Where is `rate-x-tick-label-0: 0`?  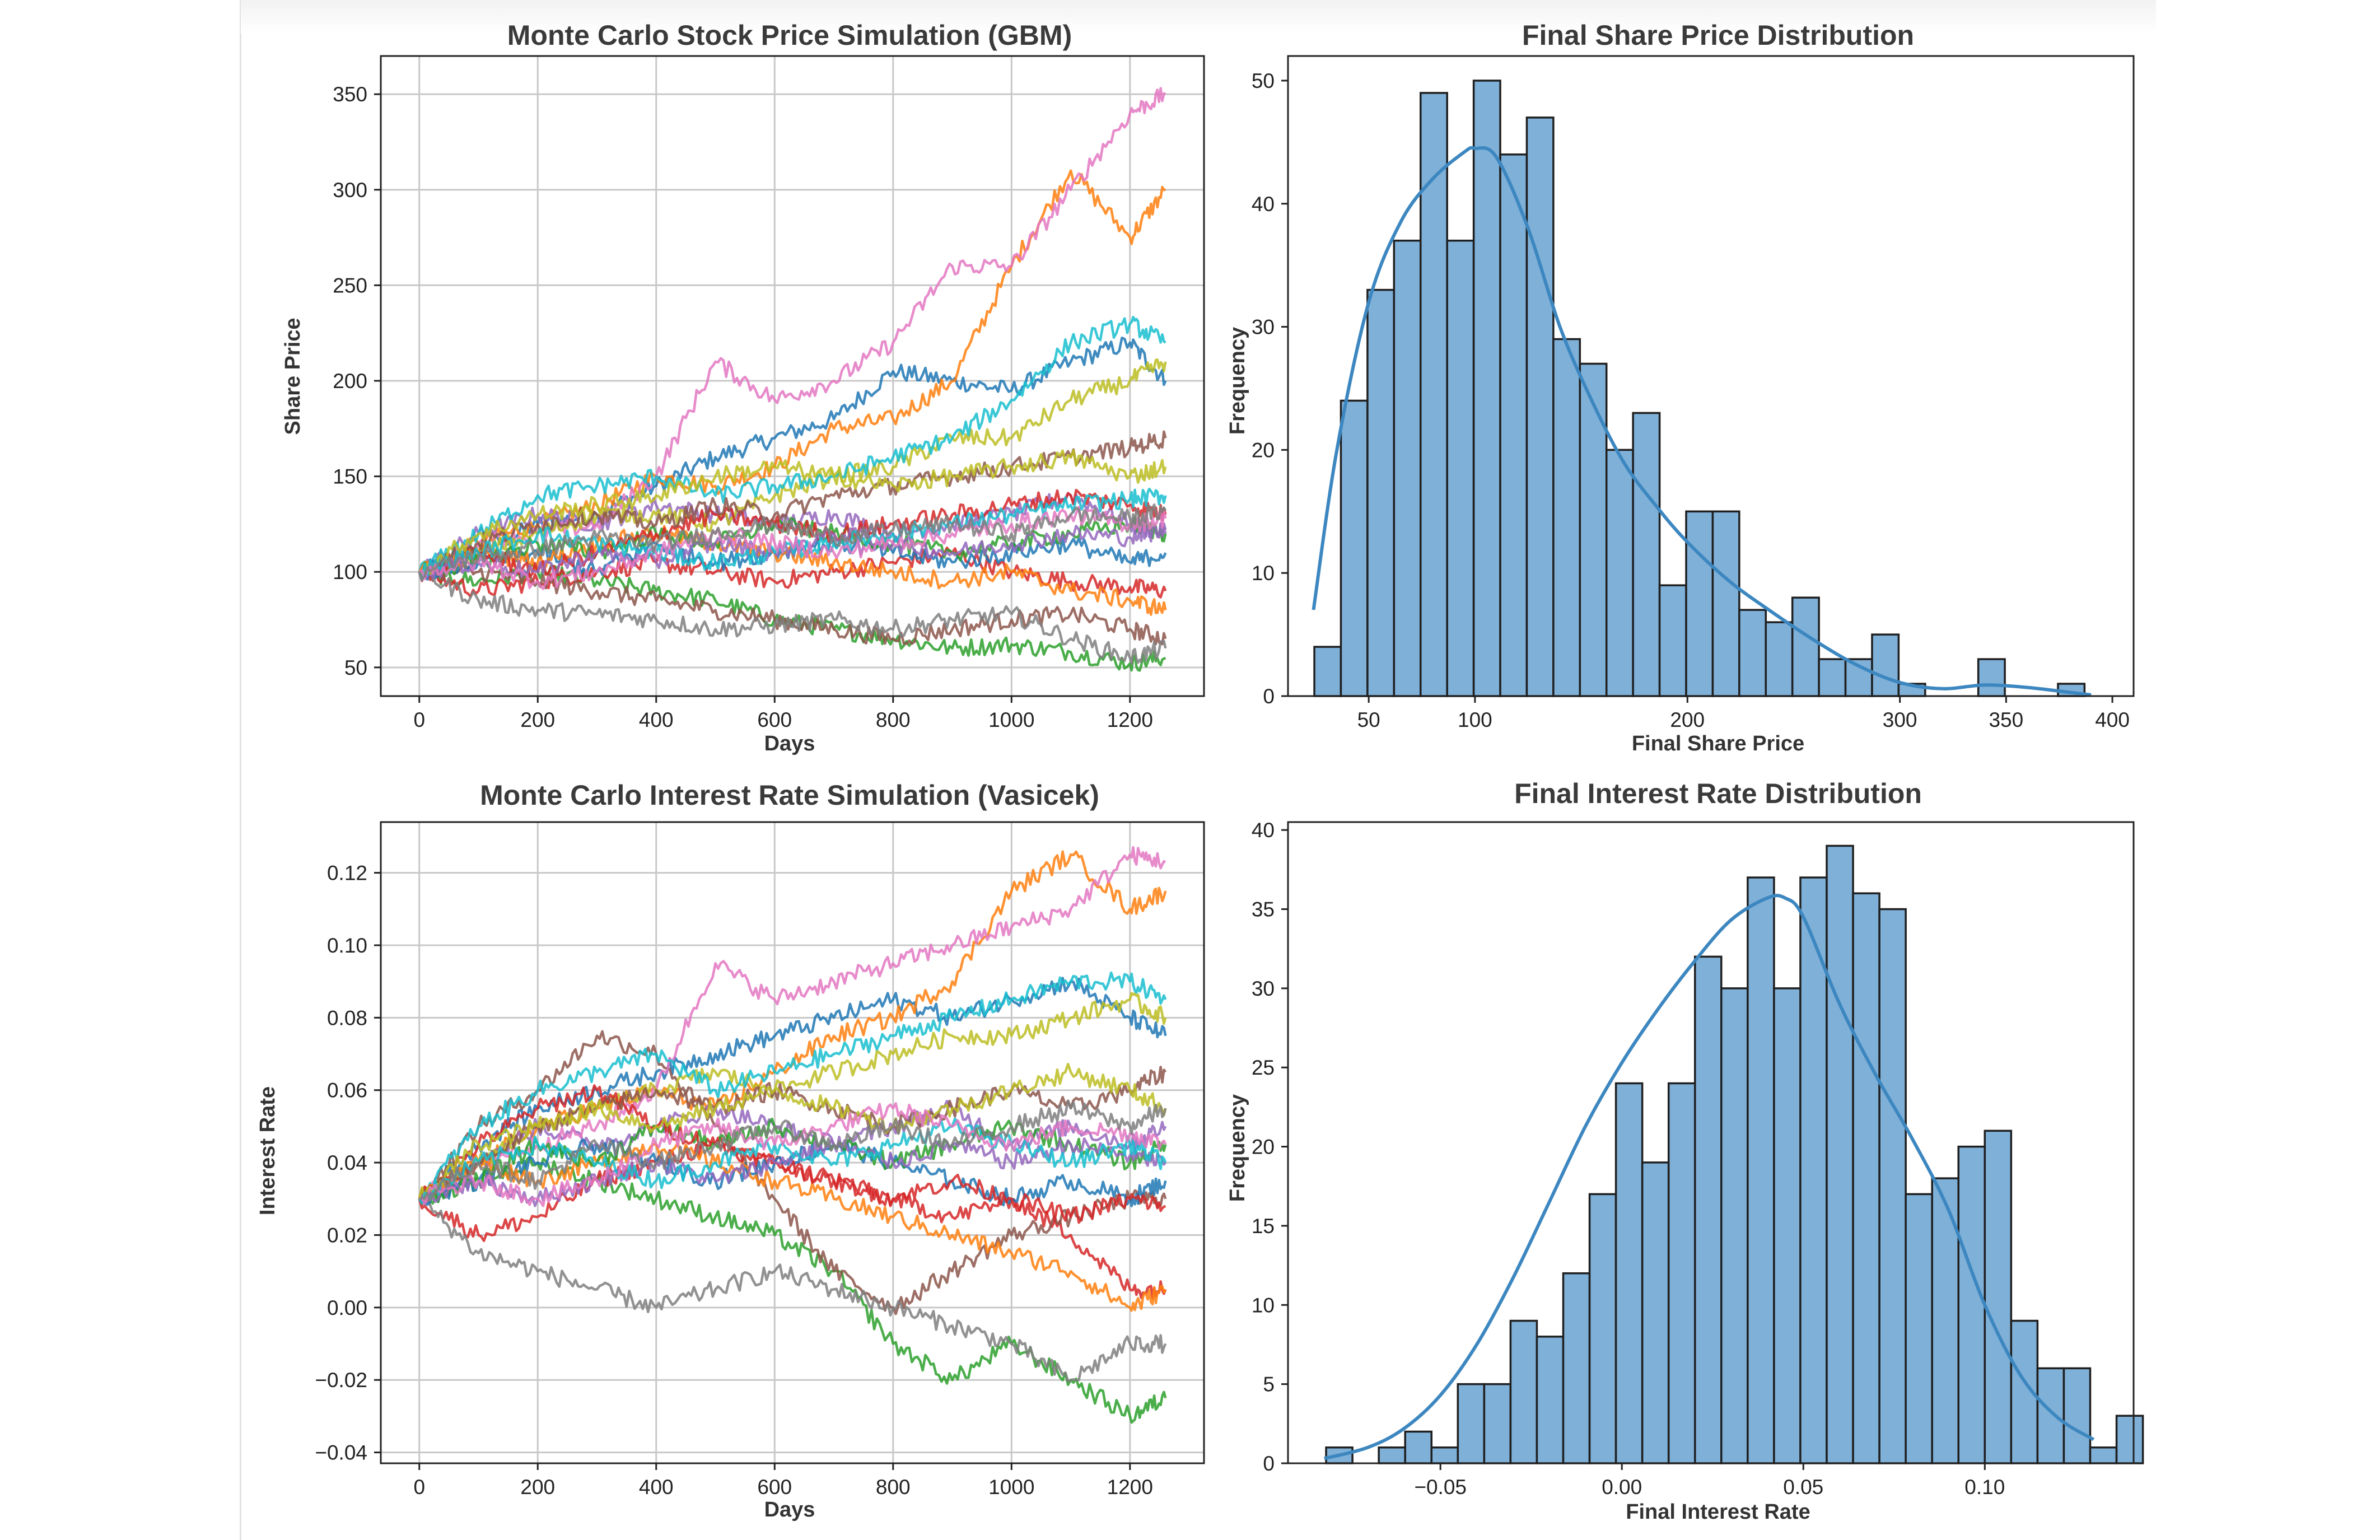 rate-x-tick-label-0: 0 is located at coordinates (419, 1488).